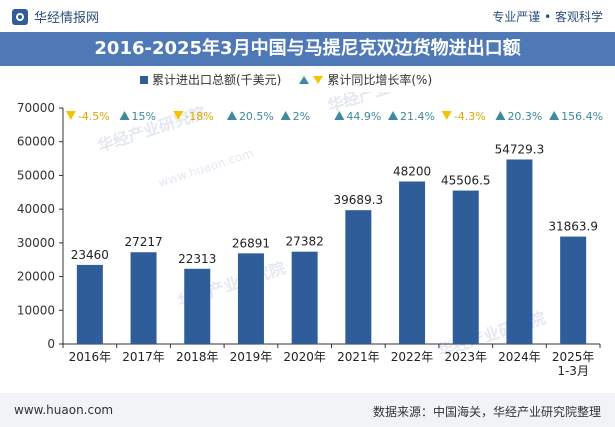 The height and width of the screenshot is (427, 615). What do you see at coordinates (465, 357) in the screenshot?
I see `x-tick-label: 2023年` at bounding box center [465, 357].